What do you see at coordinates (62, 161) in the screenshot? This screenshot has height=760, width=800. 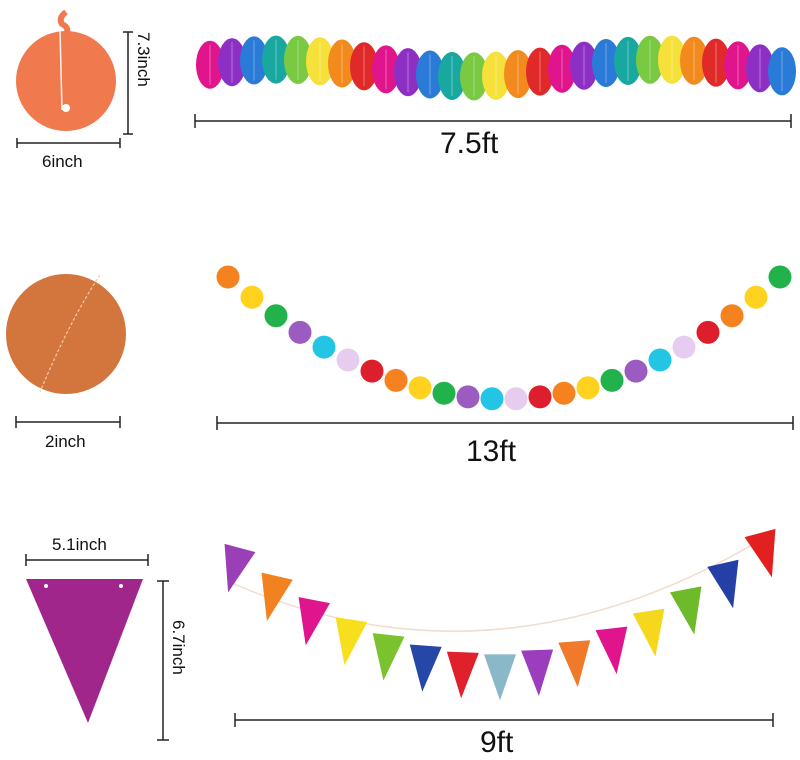 I see `sample-width-label: 6inch` at bounding box center [62, 161].